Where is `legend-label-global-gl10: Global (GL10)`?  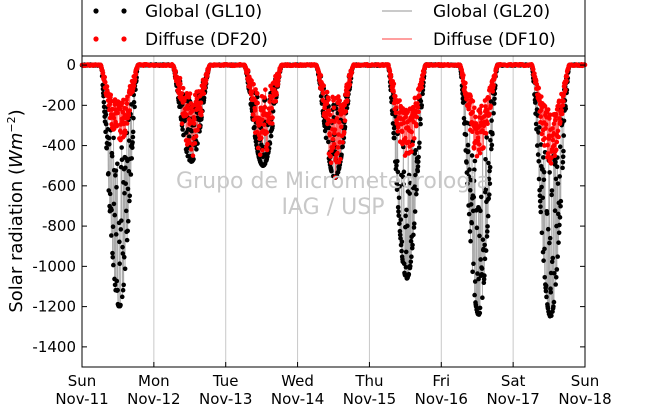
legend-label-global-gl10: Global (GL10) is located at coordinates (203, 12).